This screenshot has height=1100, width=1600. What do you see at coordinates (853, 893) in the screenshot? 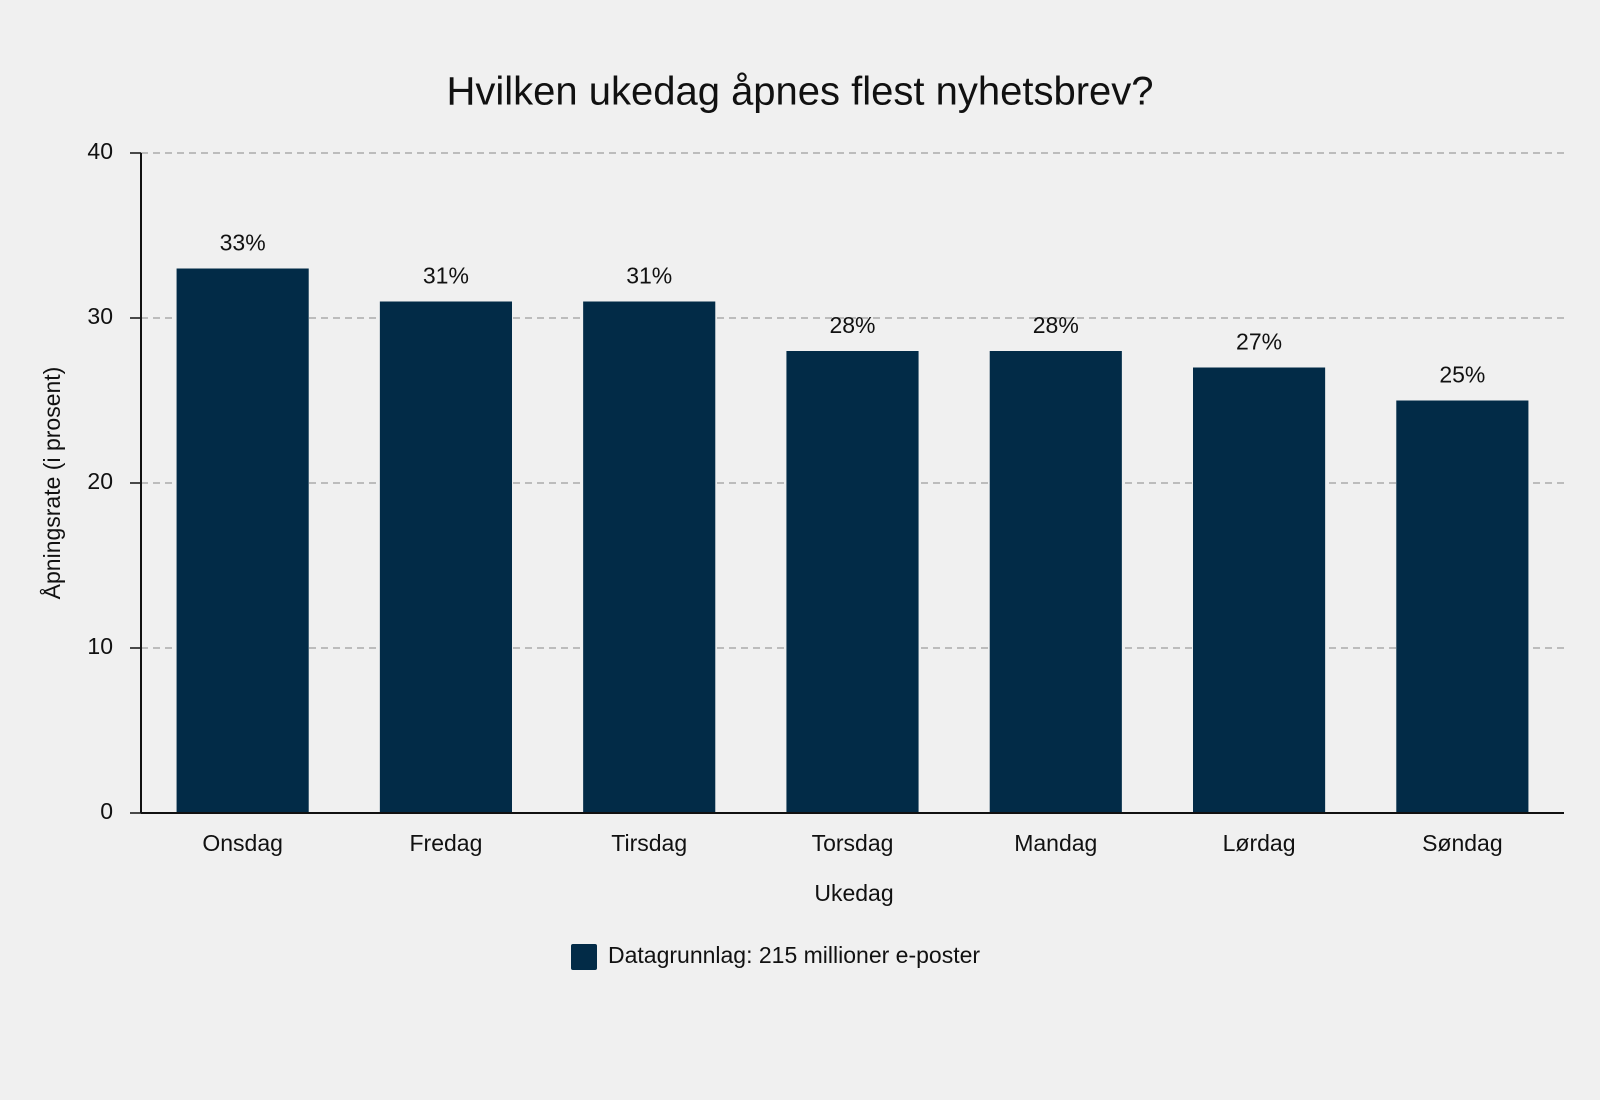
I see `x-axis-label: Ukedag` at bounding box center [853, 893].